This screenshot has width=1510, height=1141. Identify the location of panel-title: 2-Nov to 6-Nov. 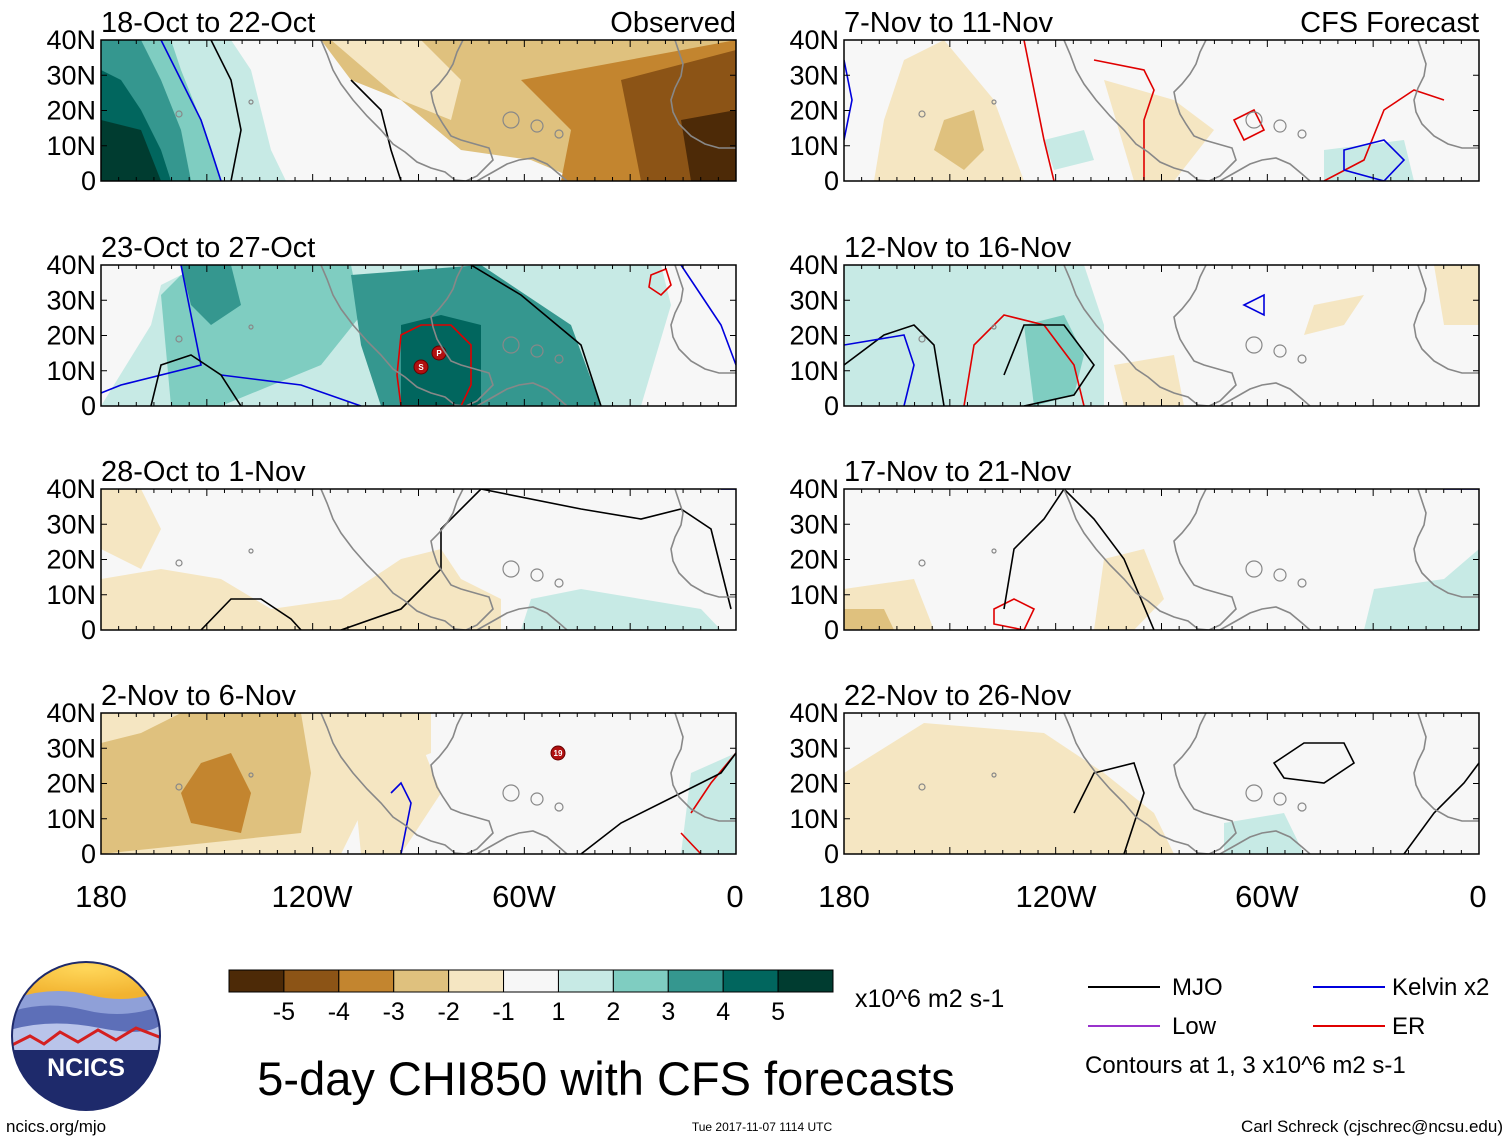
(199, 696).